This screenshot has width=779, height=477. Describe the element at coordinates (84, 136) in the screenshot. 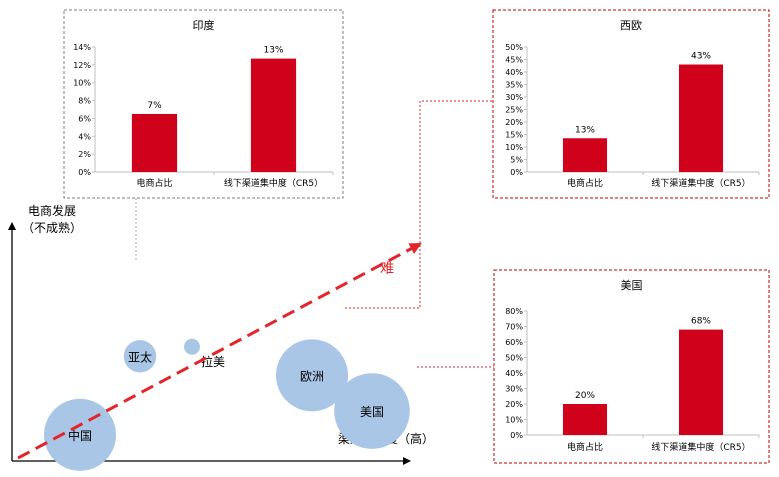

I see `y-tick-label: 4%` at that location.